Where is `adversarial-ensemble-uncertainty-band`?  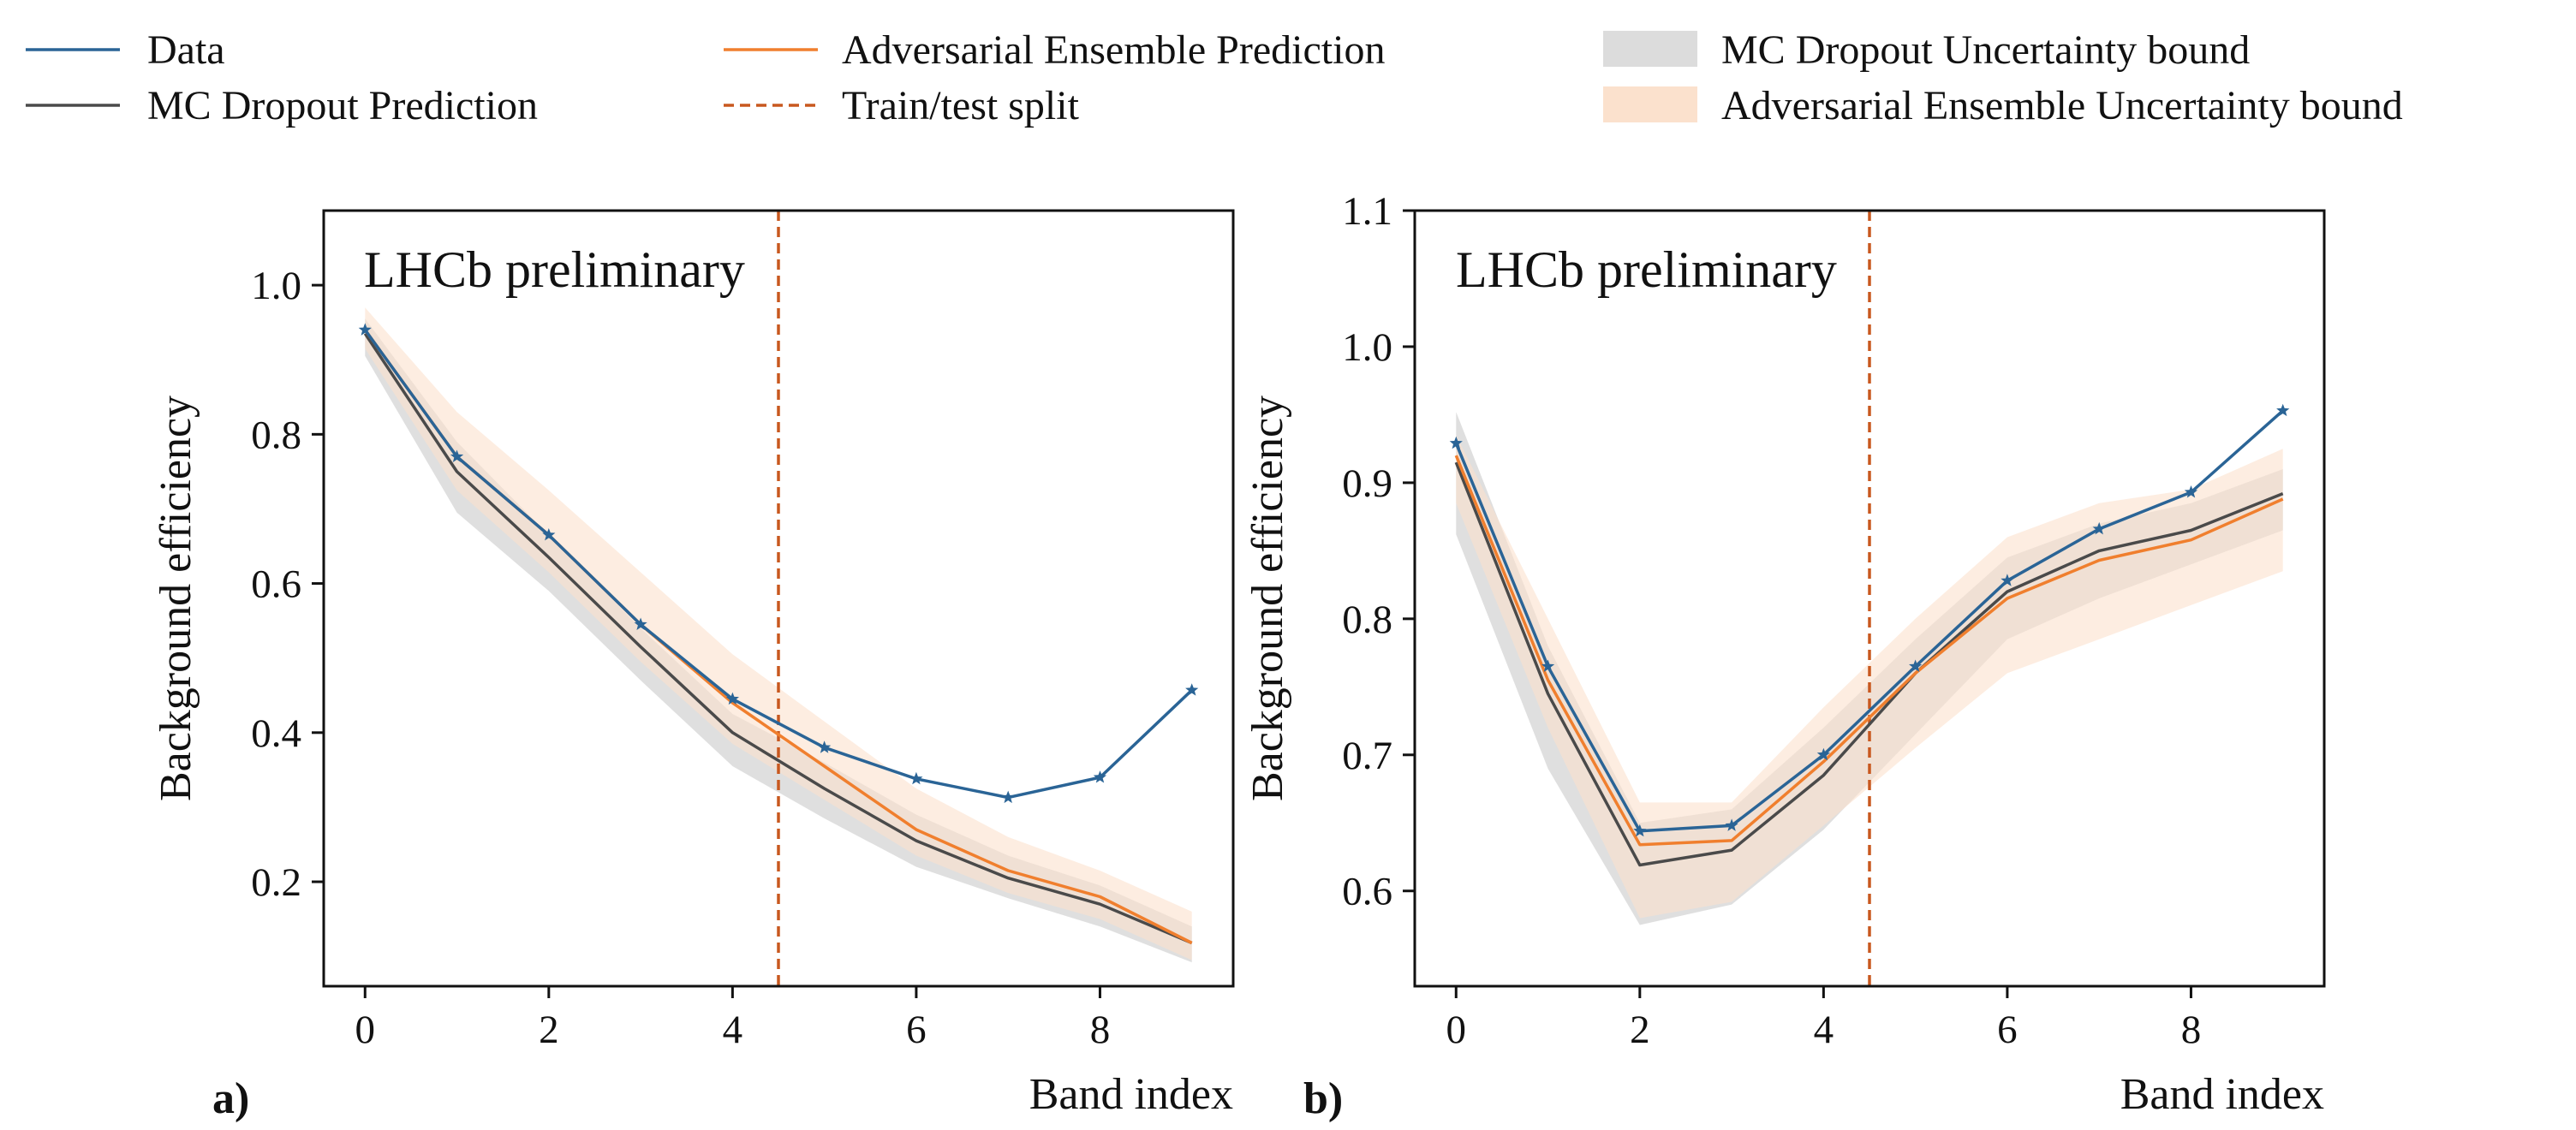
adversarial-ensemble-uncertainty-band is located at coordinates (1870, 677).